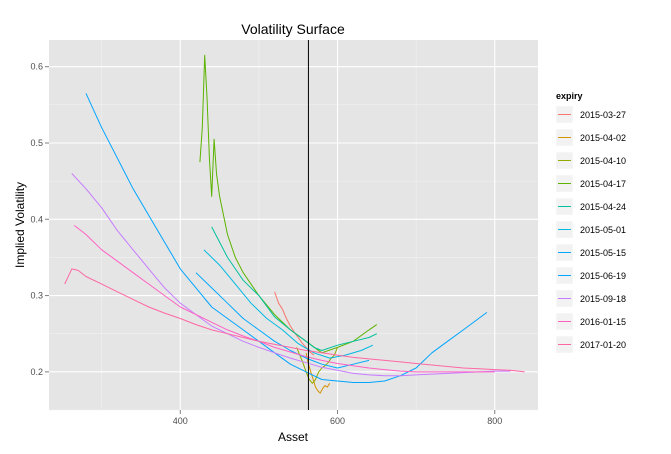 The width and height of the screenshot is (671, 454). Describe the element at coordinates (337, 421) in the screenshot. I see `x-tick-label: 600` at that location.